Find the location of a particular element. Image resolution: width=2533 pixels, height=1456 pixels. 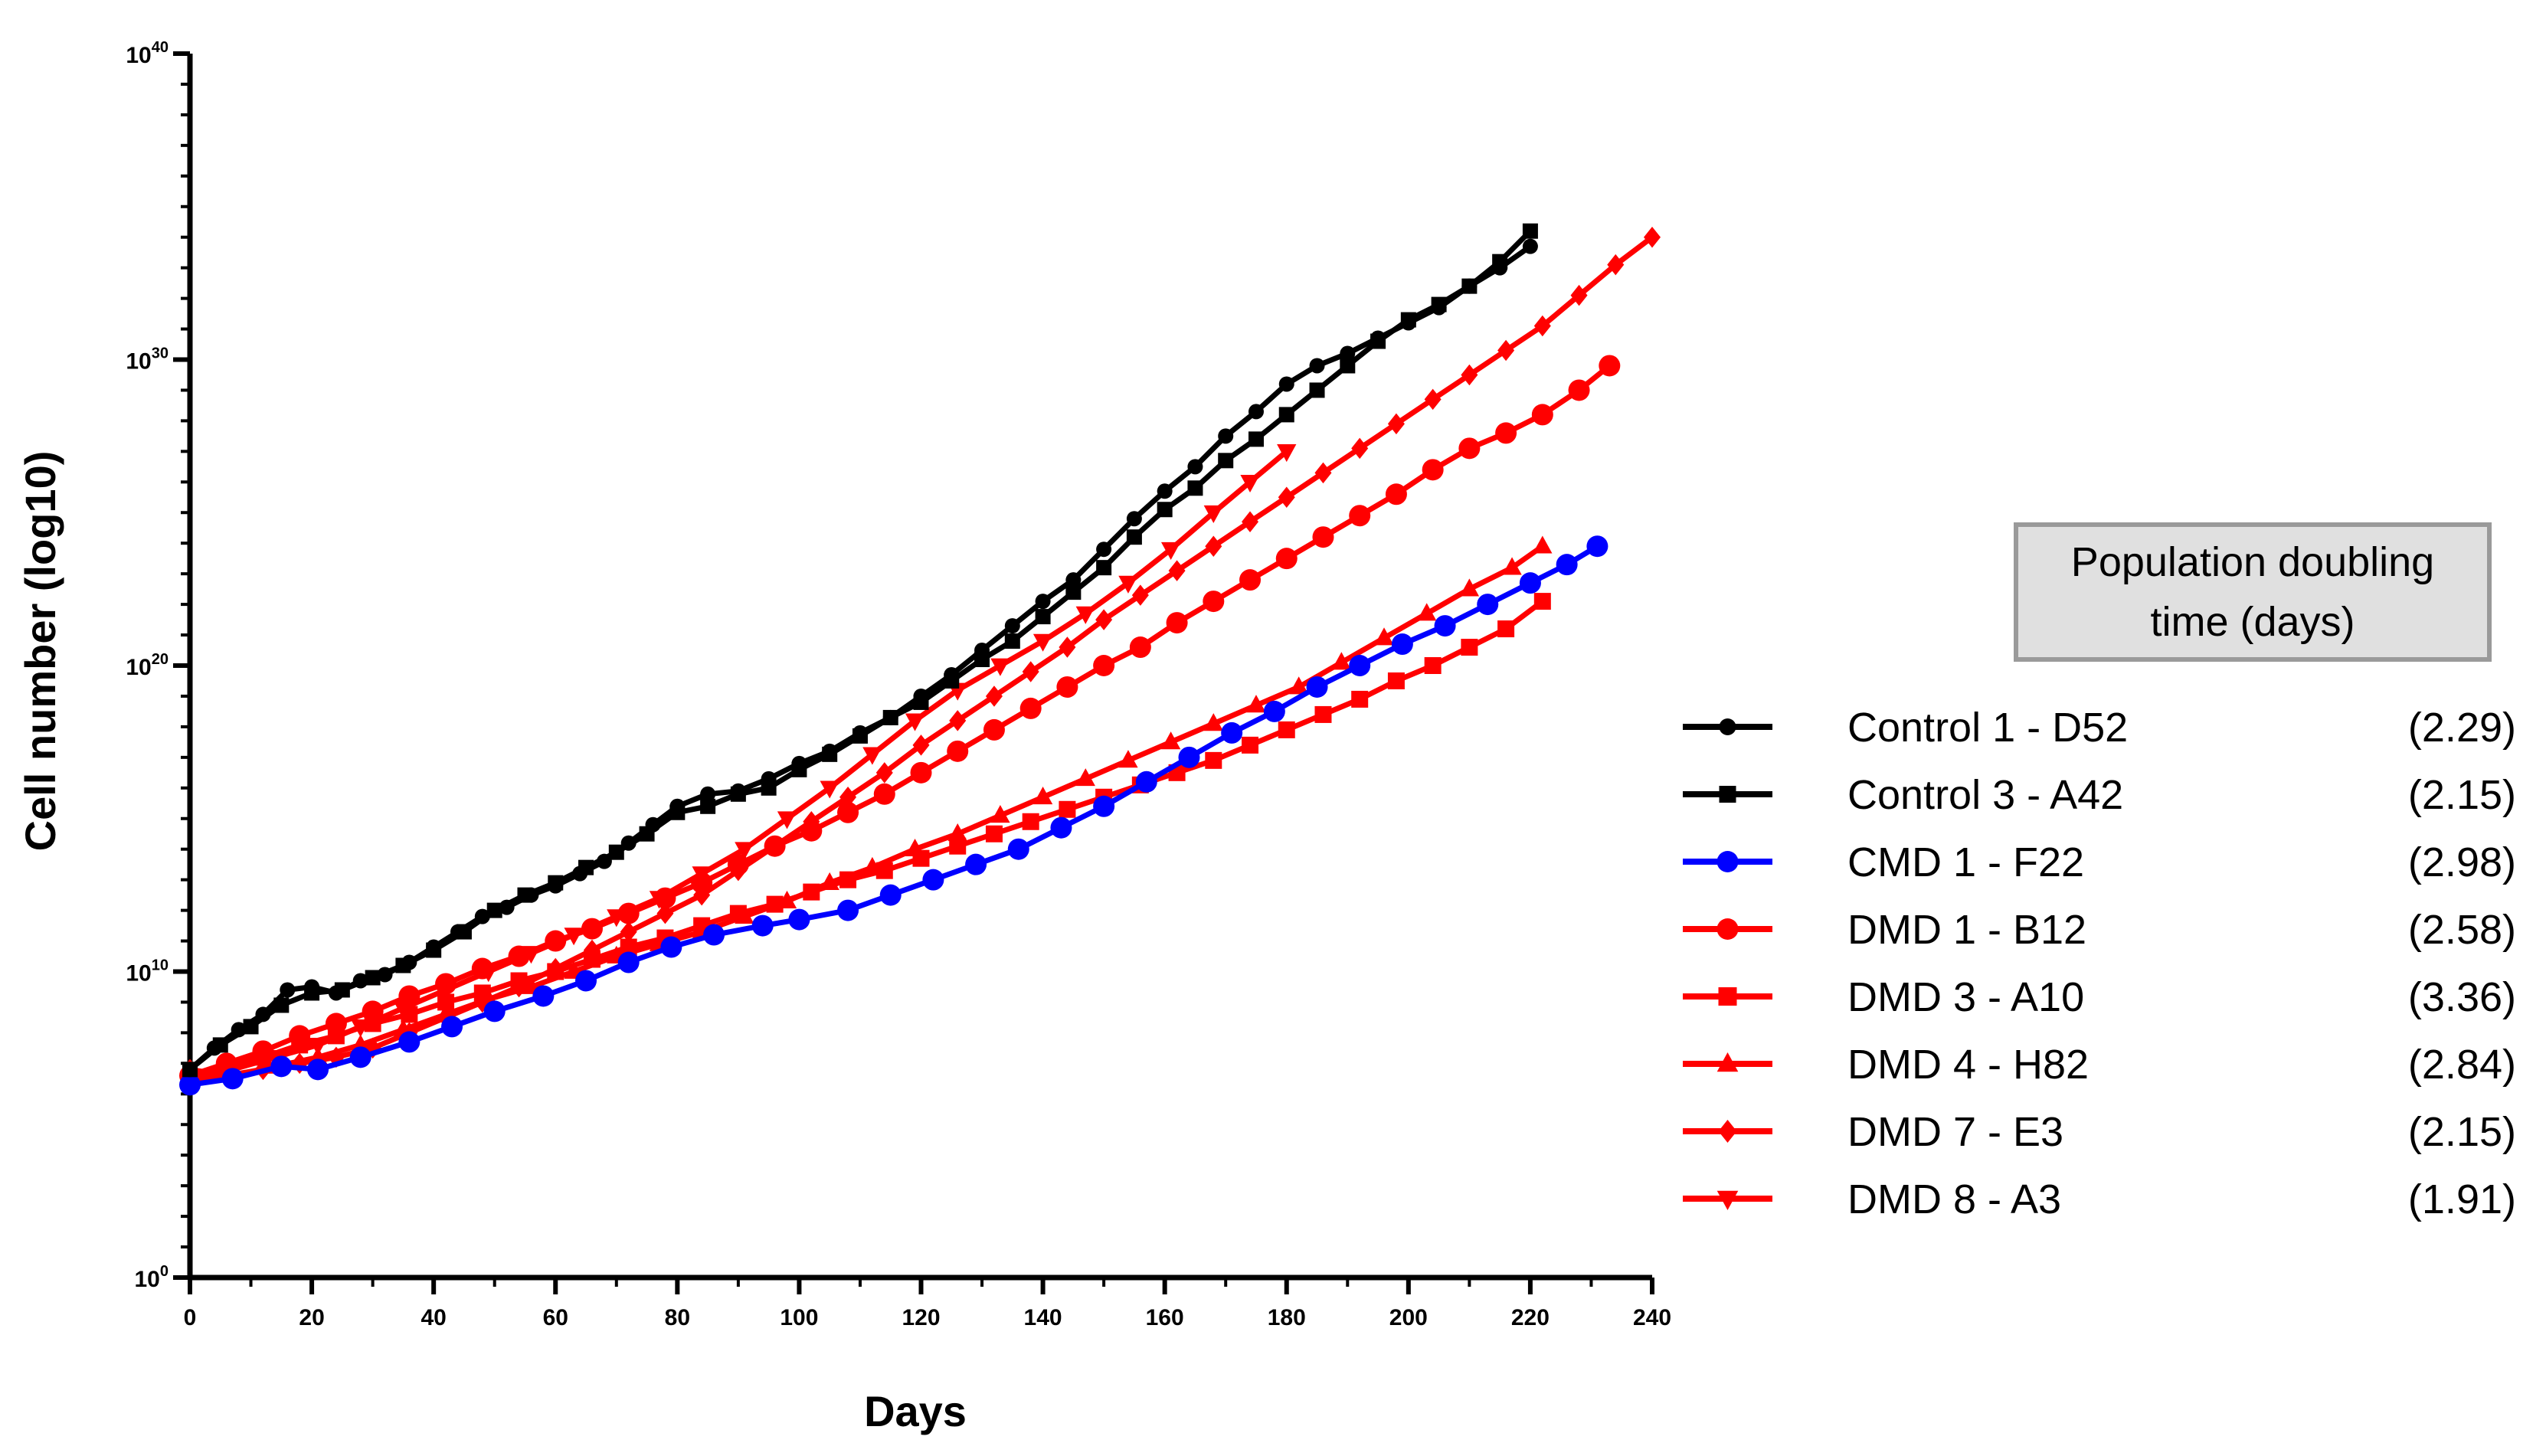

x-tick-label: 220 is located at coordinates (1530, 1317).